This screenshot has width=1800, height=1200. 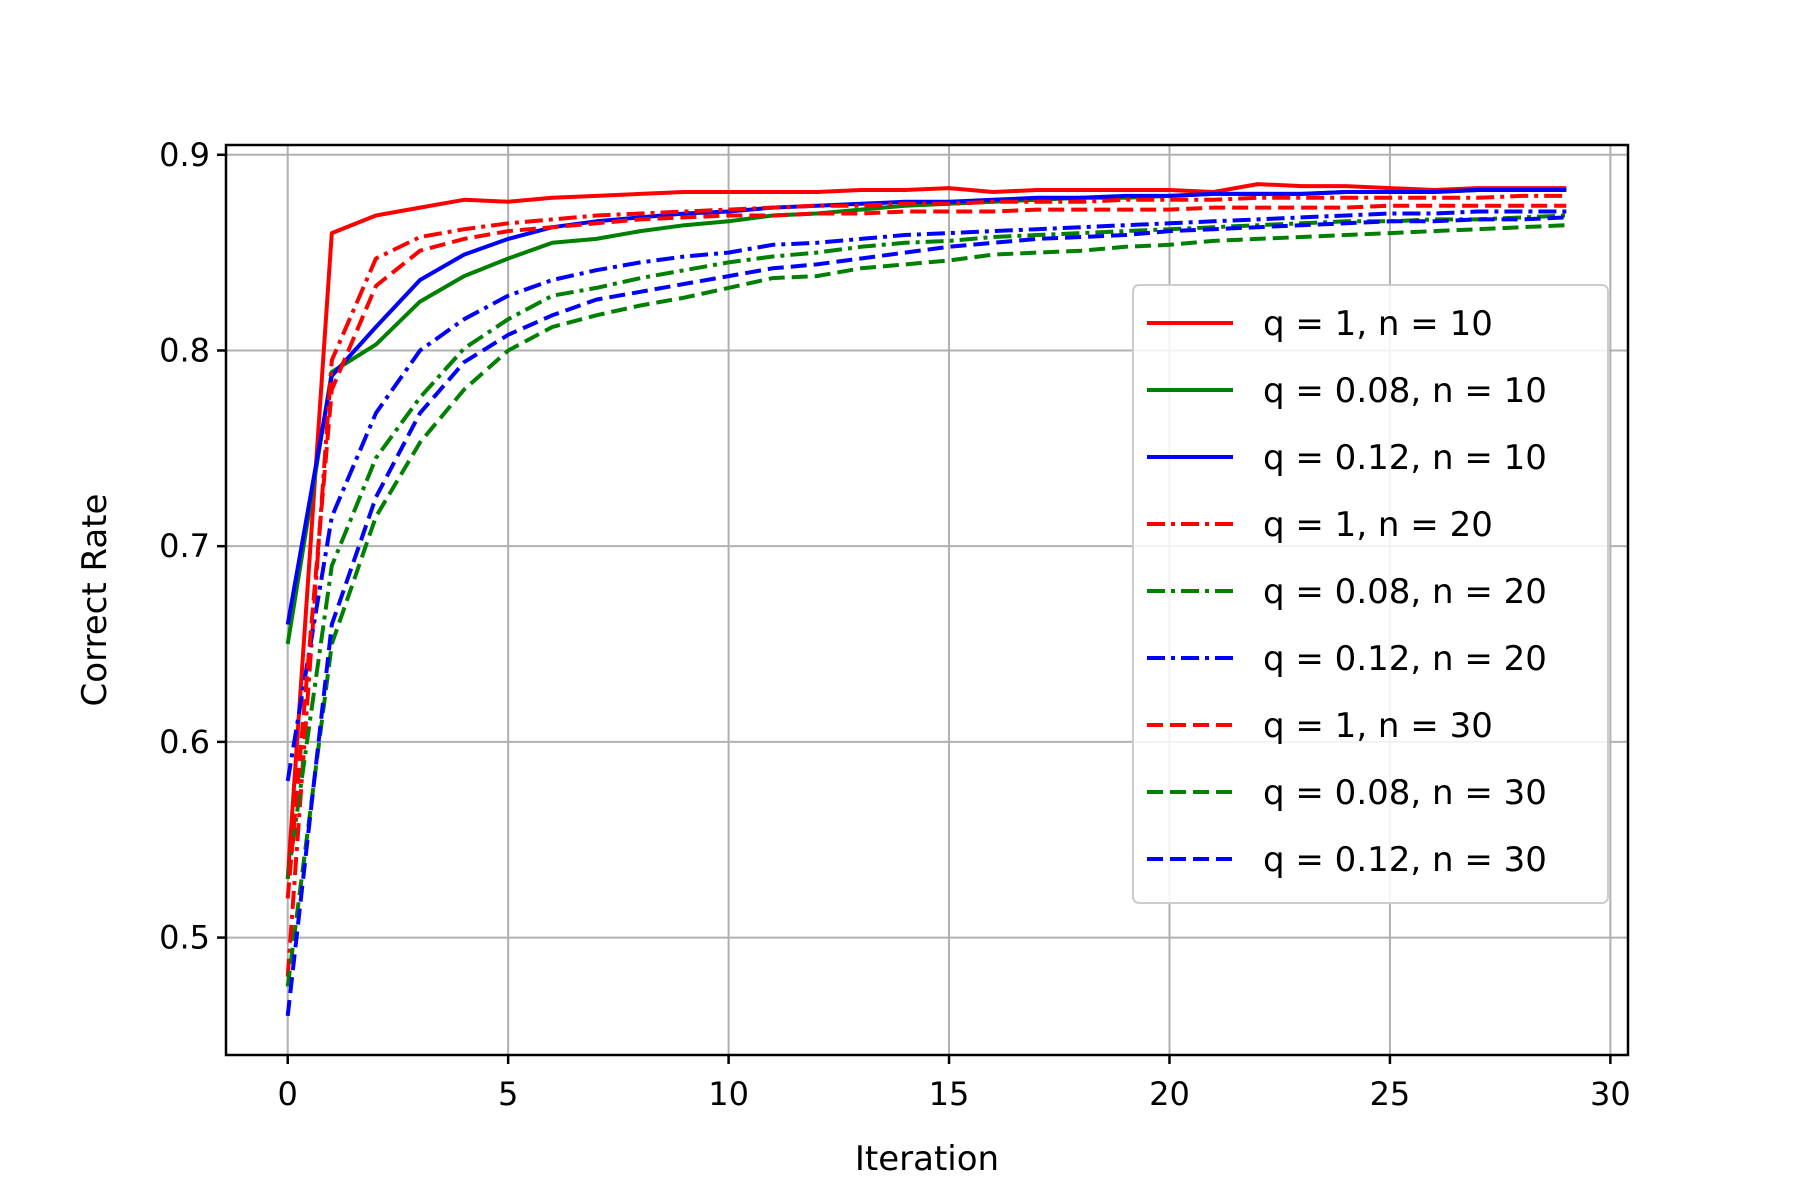 I want to click on legend-label: q = 1, n = 30, so click(x=1378, y=726).